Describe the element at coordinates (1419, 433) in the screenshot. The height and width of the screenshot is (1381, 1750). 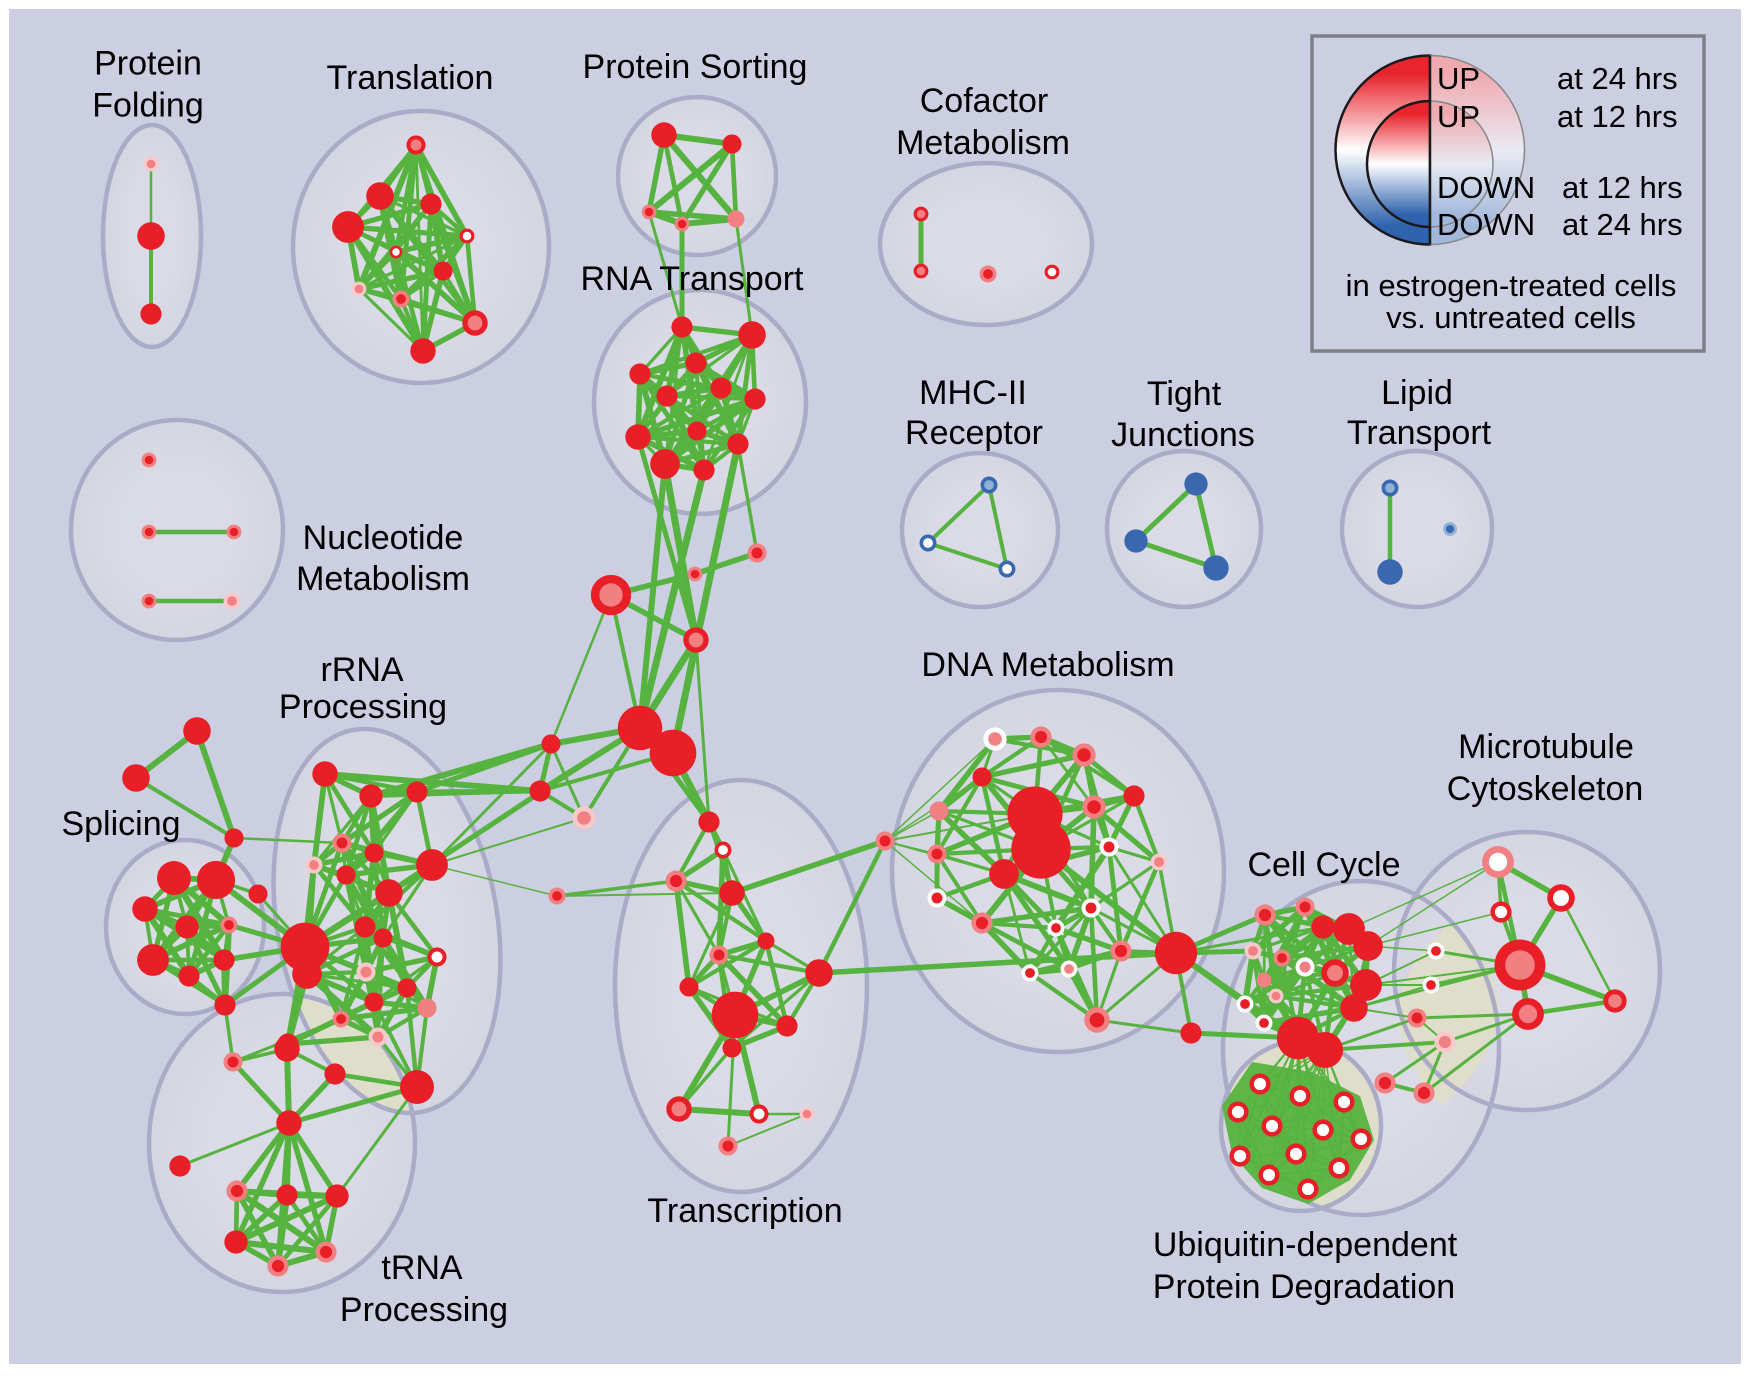
I see `svg-text: Transport` at that location.